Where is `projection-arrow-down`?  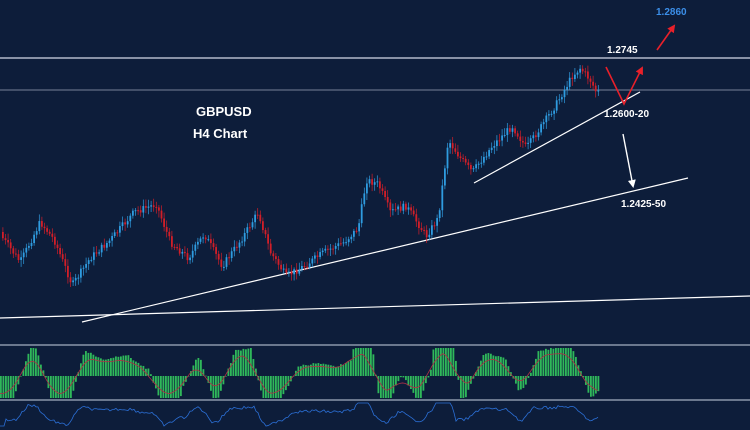 projection-arrow-down is located at coordinates (629, 160).